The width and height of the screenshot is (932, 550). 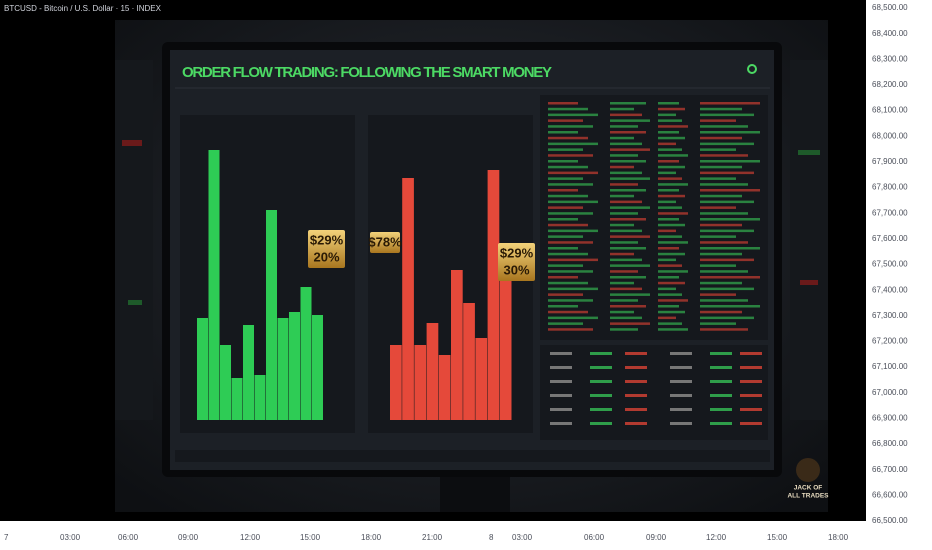 I want to click on price-label: 67,100.00, so click(x=890, y=366).